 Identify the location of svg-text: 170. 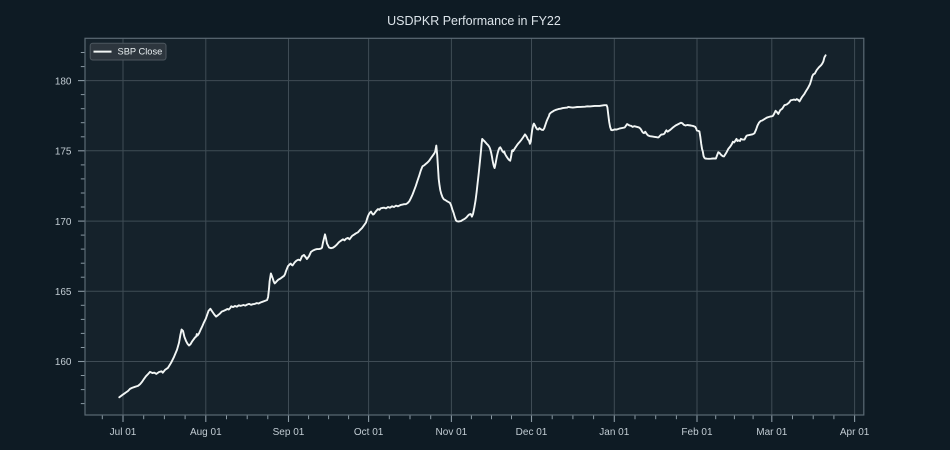
(63, 222).